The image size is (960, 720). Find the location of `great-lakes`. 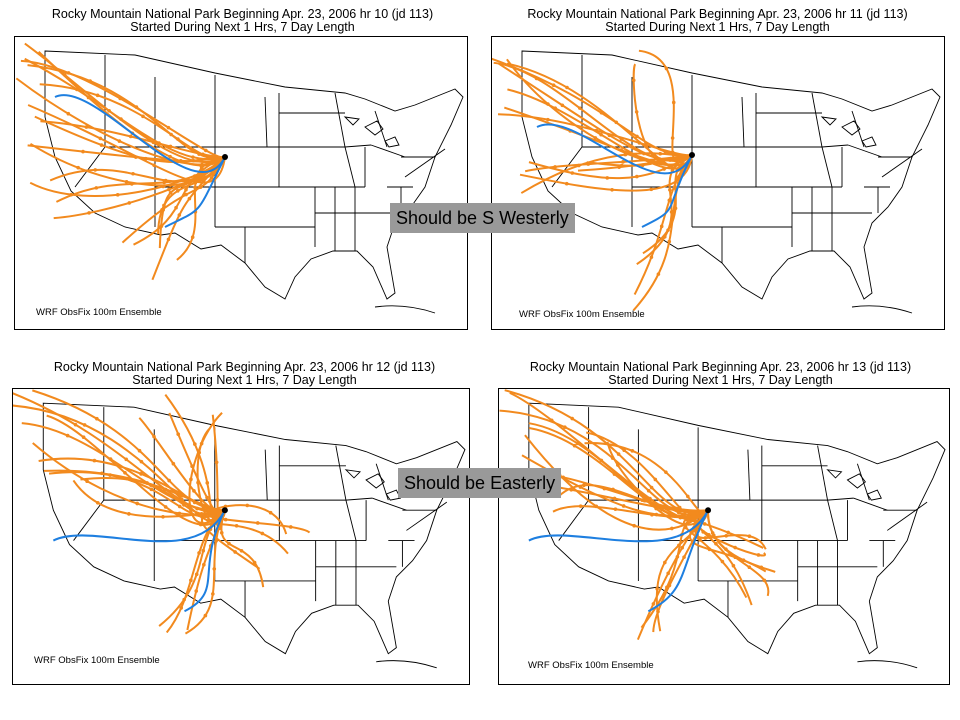

great-lakes is located at coordinates (848, 132).